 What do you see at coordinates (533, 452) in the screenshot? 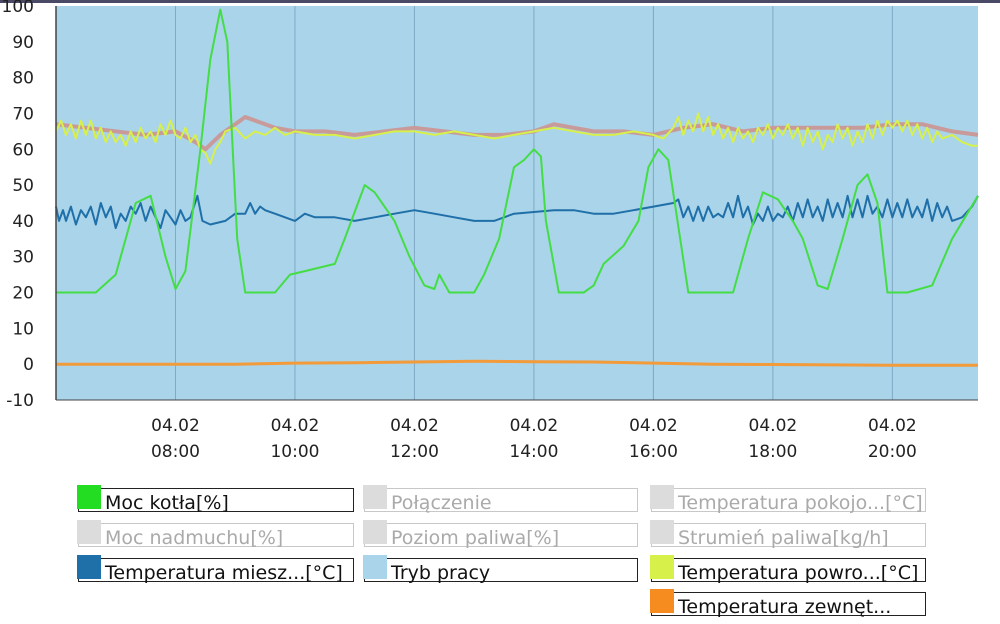
I see `x-tick-time: 14:00` at bounding box center [533, 452].